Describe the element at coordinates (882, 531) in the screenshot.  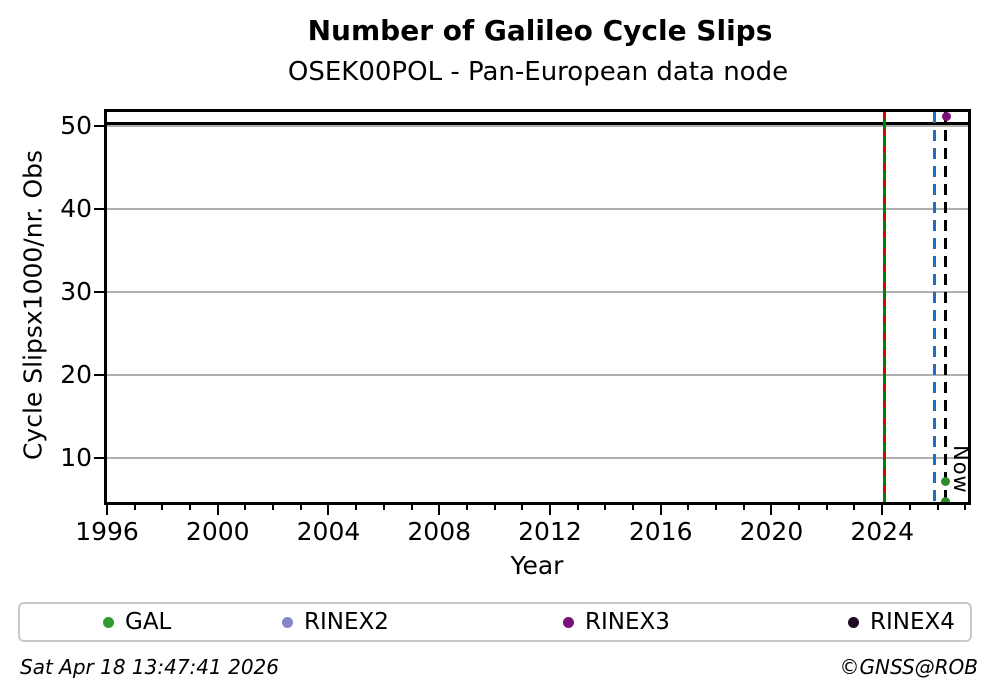
I see `x-tick-label: 2024` at that location.